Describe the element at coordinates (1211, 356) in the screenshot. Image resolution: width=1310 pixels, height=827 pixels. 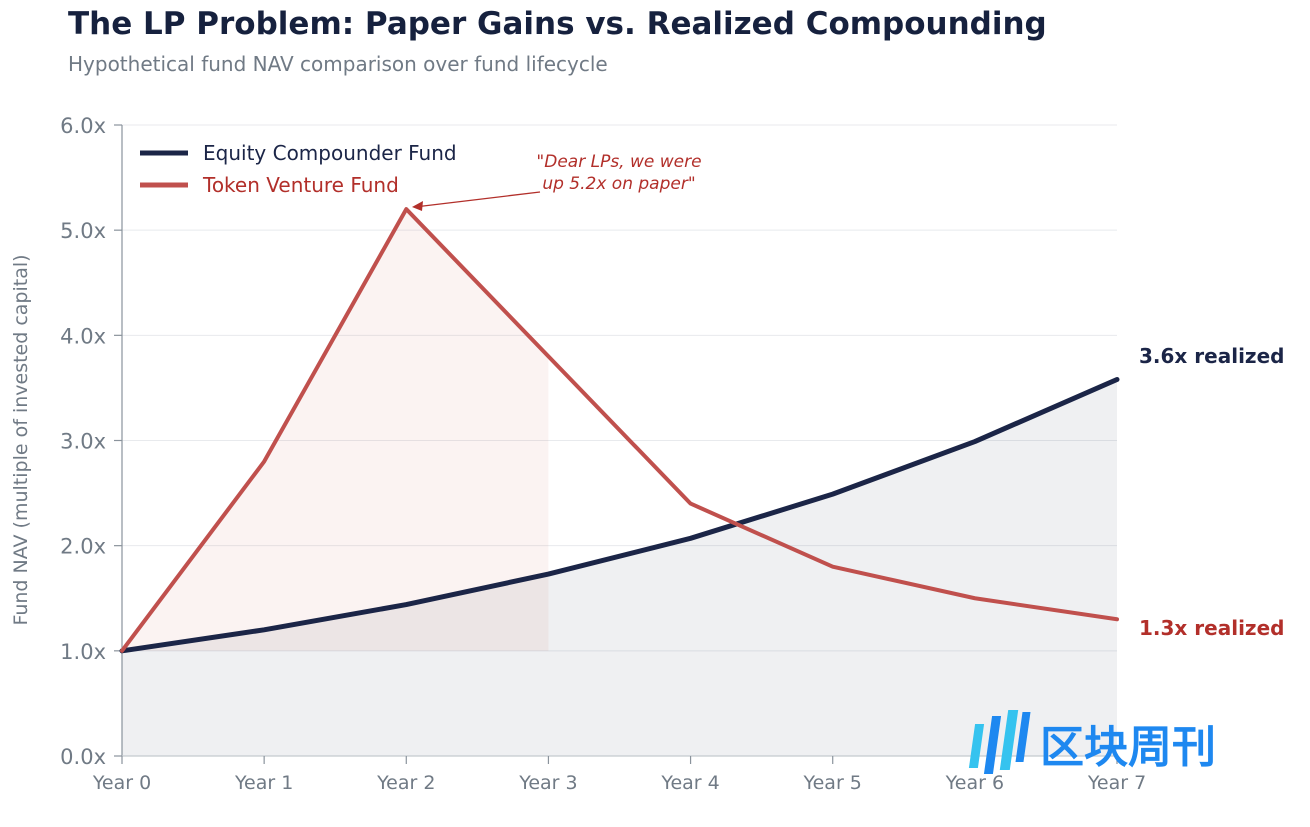
I see `end-label-equity: 3.6x realized` at that location.